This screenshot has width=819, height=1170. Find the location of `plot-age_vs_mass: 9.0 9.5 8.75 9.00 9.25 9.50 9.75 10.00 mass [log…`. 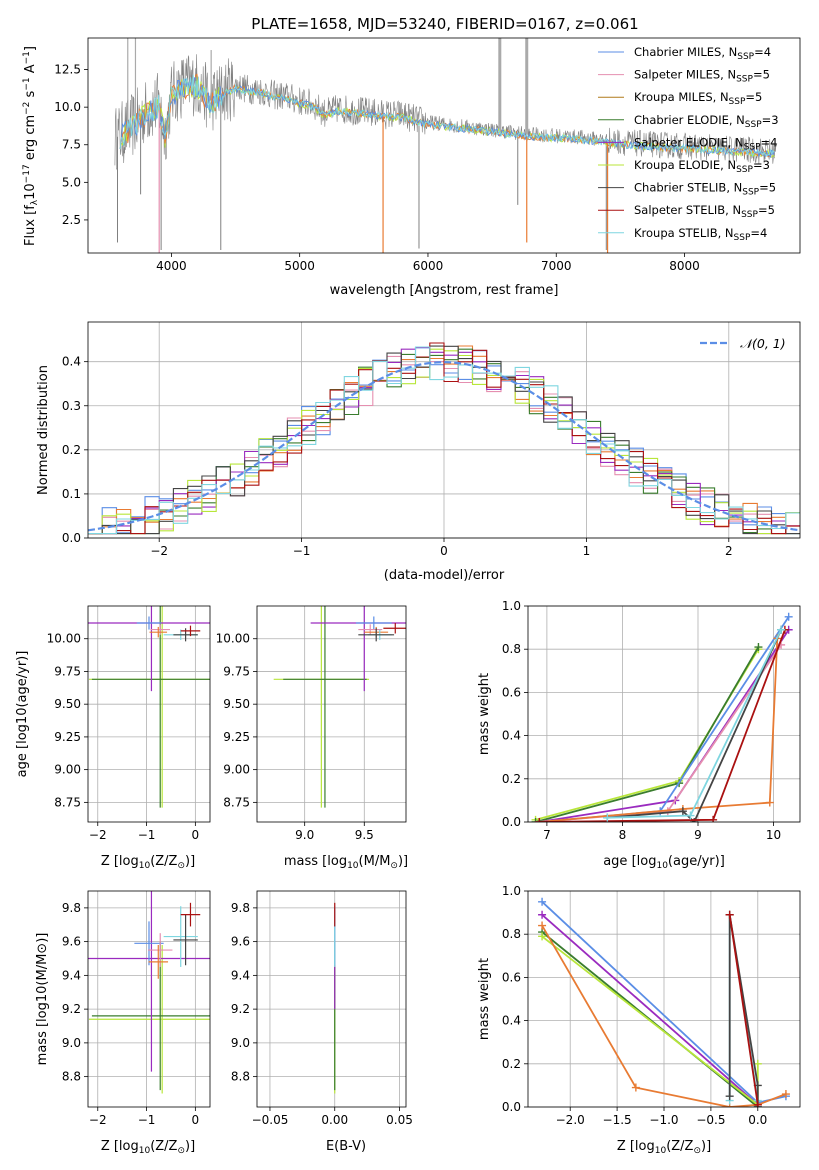

plot-age_vs_mass: 9.0 9.5 8.75 9.00 9.25 9.50 9.75 10.00 mass [log… is located at coordinates (312, 738).